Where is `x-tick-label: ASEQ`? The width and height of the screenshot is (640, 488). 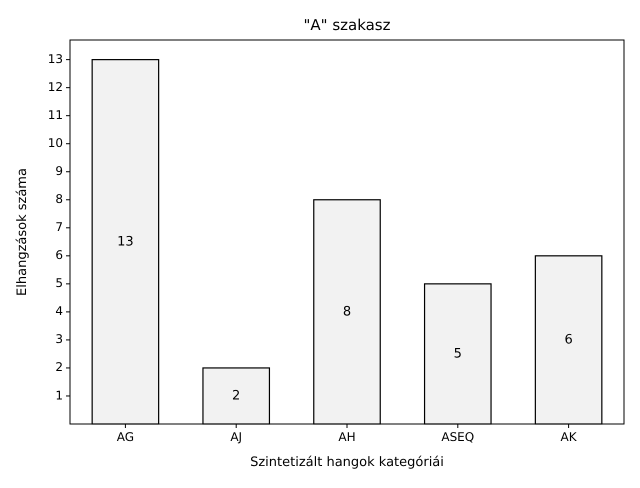 x-tick-label: ASEQ is located at coordinates (457, 437).